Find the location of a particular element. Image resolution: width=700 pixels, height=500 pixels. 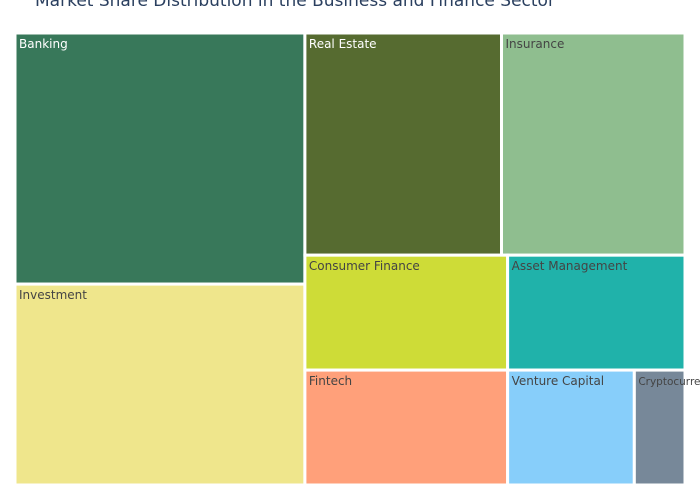

tile-rect-real-estate is located at coordinates (403, 144).